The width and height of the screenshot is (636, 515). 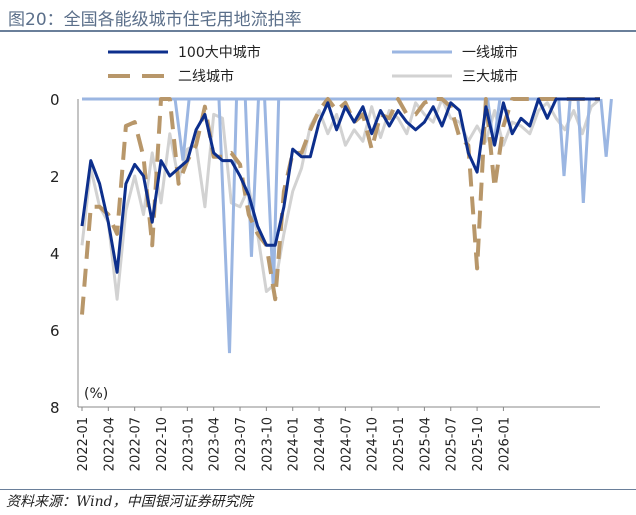 What do you see at coordinates (136, 444) in the screenshot?
I see `x-tick-label: 2022-07` at bounding box center [136, 444].